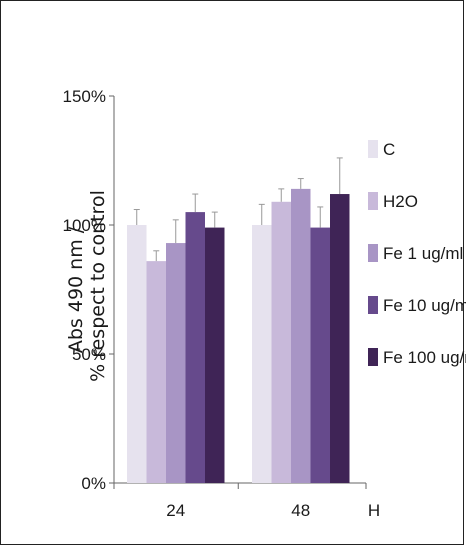  Describe the element at coordinates (423, 253) in the screenshot. I see `legend-label: Fe 1 ug/ml` at that location.